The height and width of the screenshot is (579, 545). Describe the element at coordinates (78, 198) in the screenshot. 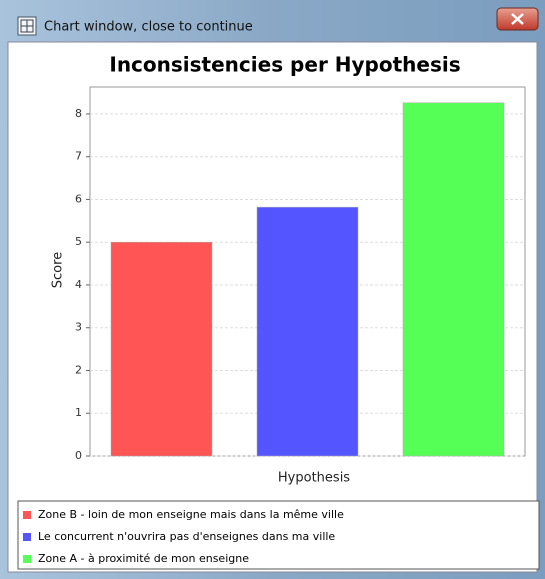

I see `y-tick-label: 6` at that location.